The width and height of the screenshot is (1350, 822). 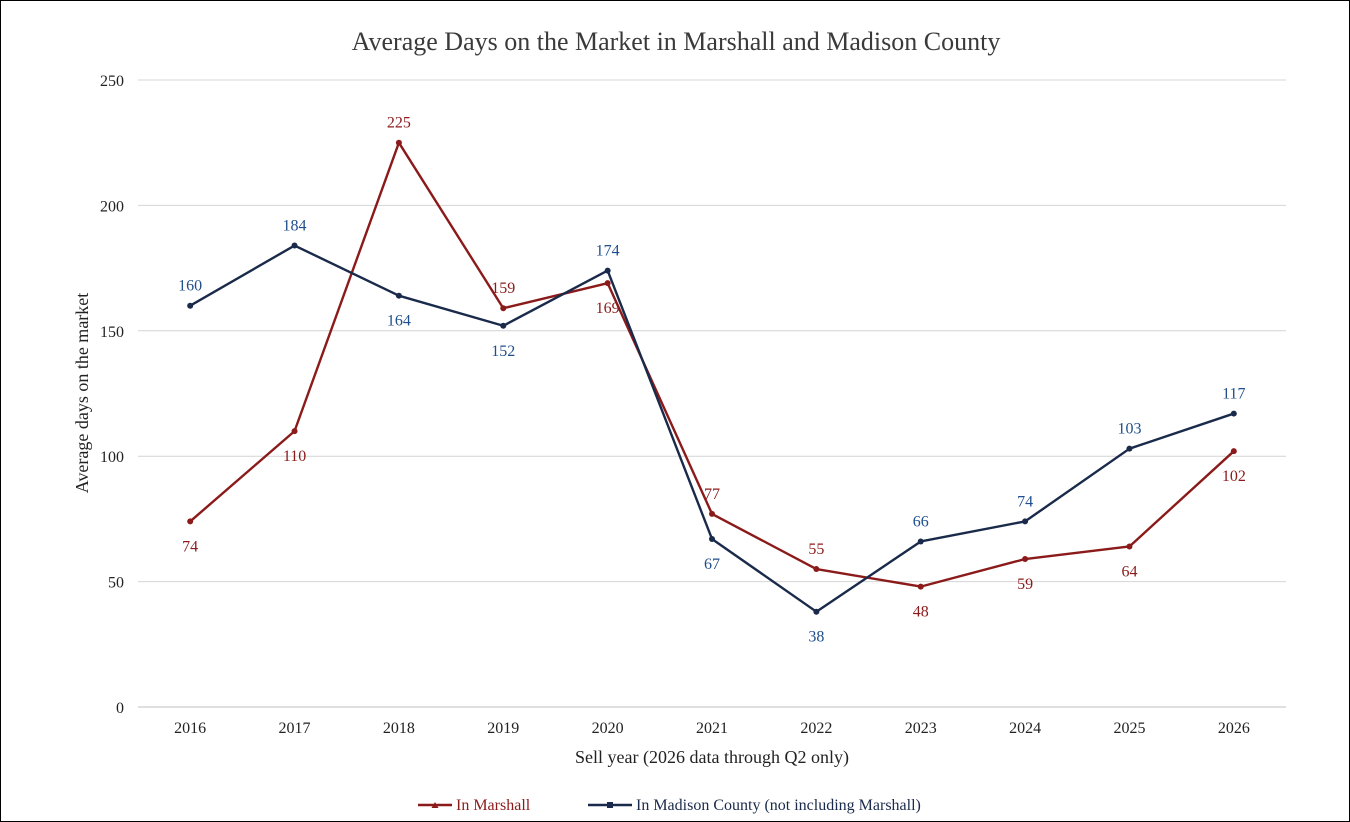 I want to click on legend-label: In Marshall, so click(x=493, y=805).